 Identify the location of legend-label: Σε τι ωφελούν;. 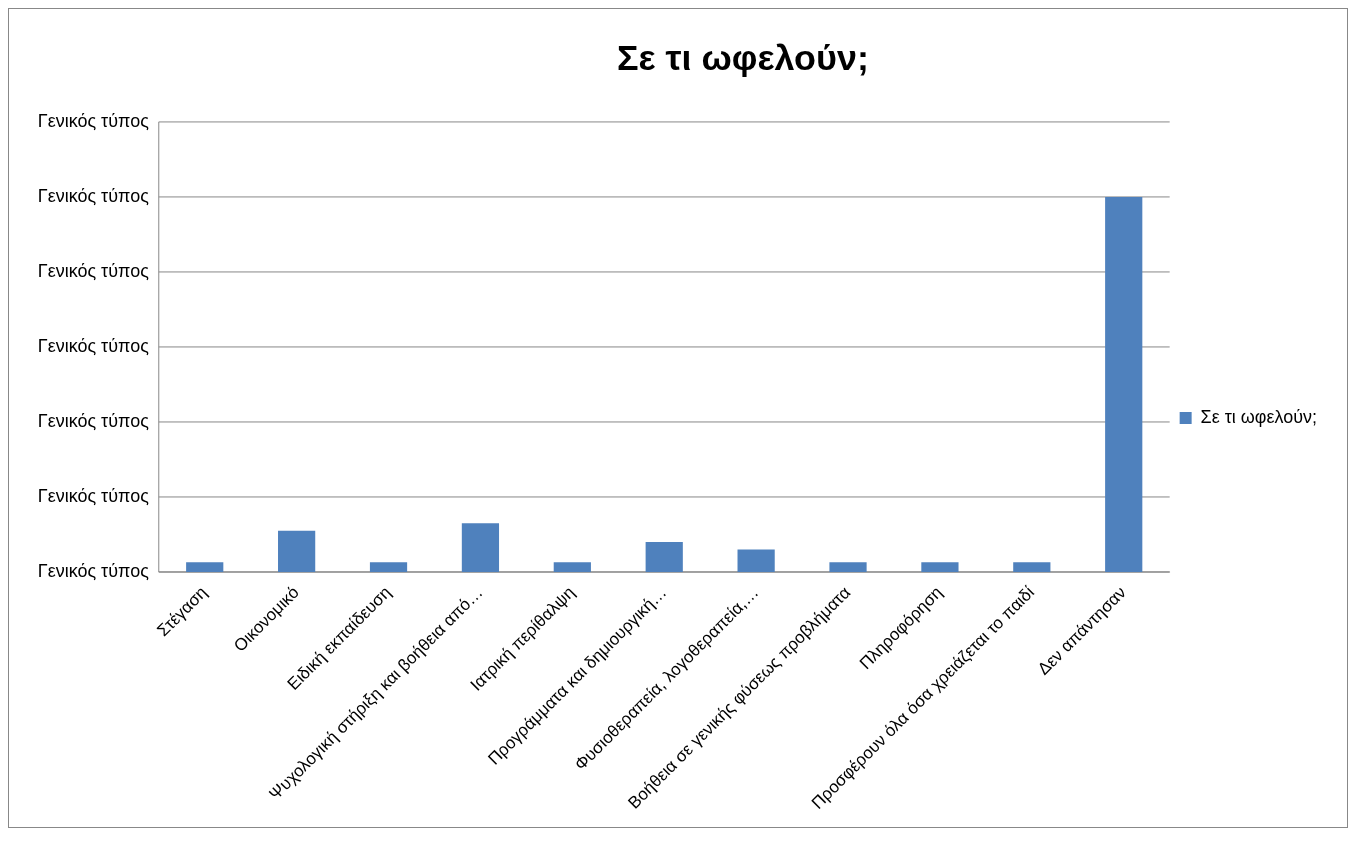
(1258, 416).